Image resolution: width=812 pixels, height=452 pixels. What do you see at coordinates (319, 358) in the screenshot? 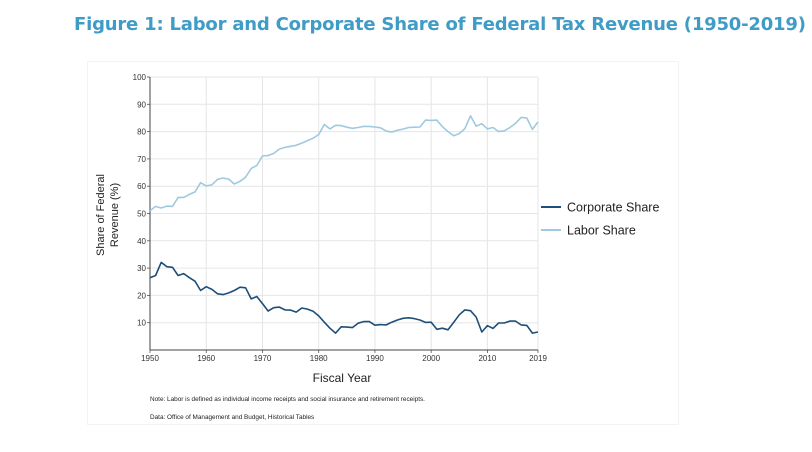
I see `x-tick-label: 1980` at bounding box center [319, 358].